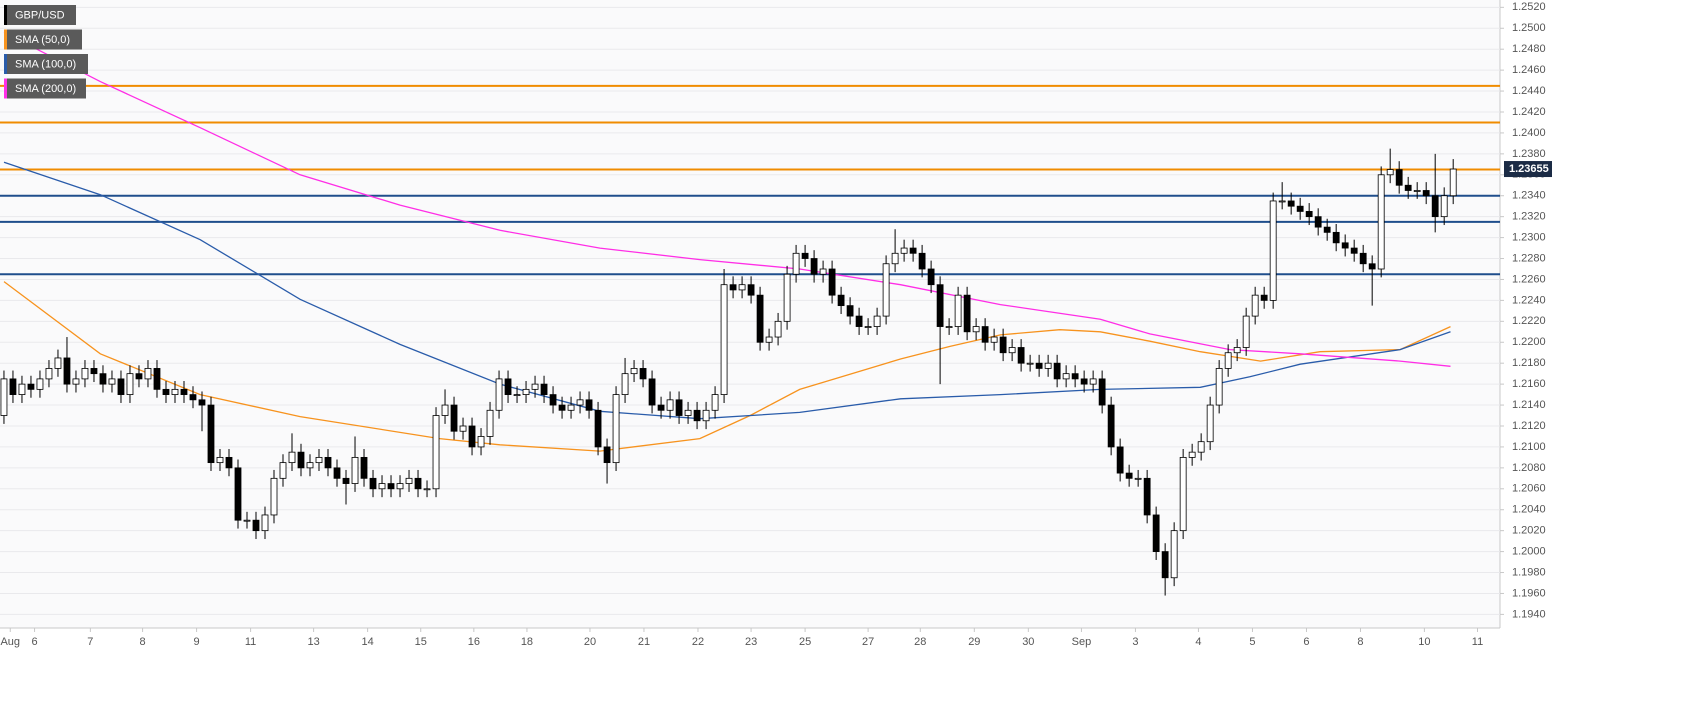  Describe the element at coordinates (868, 642) in the screenshot. I see `x-tick-label: 27` at that location.